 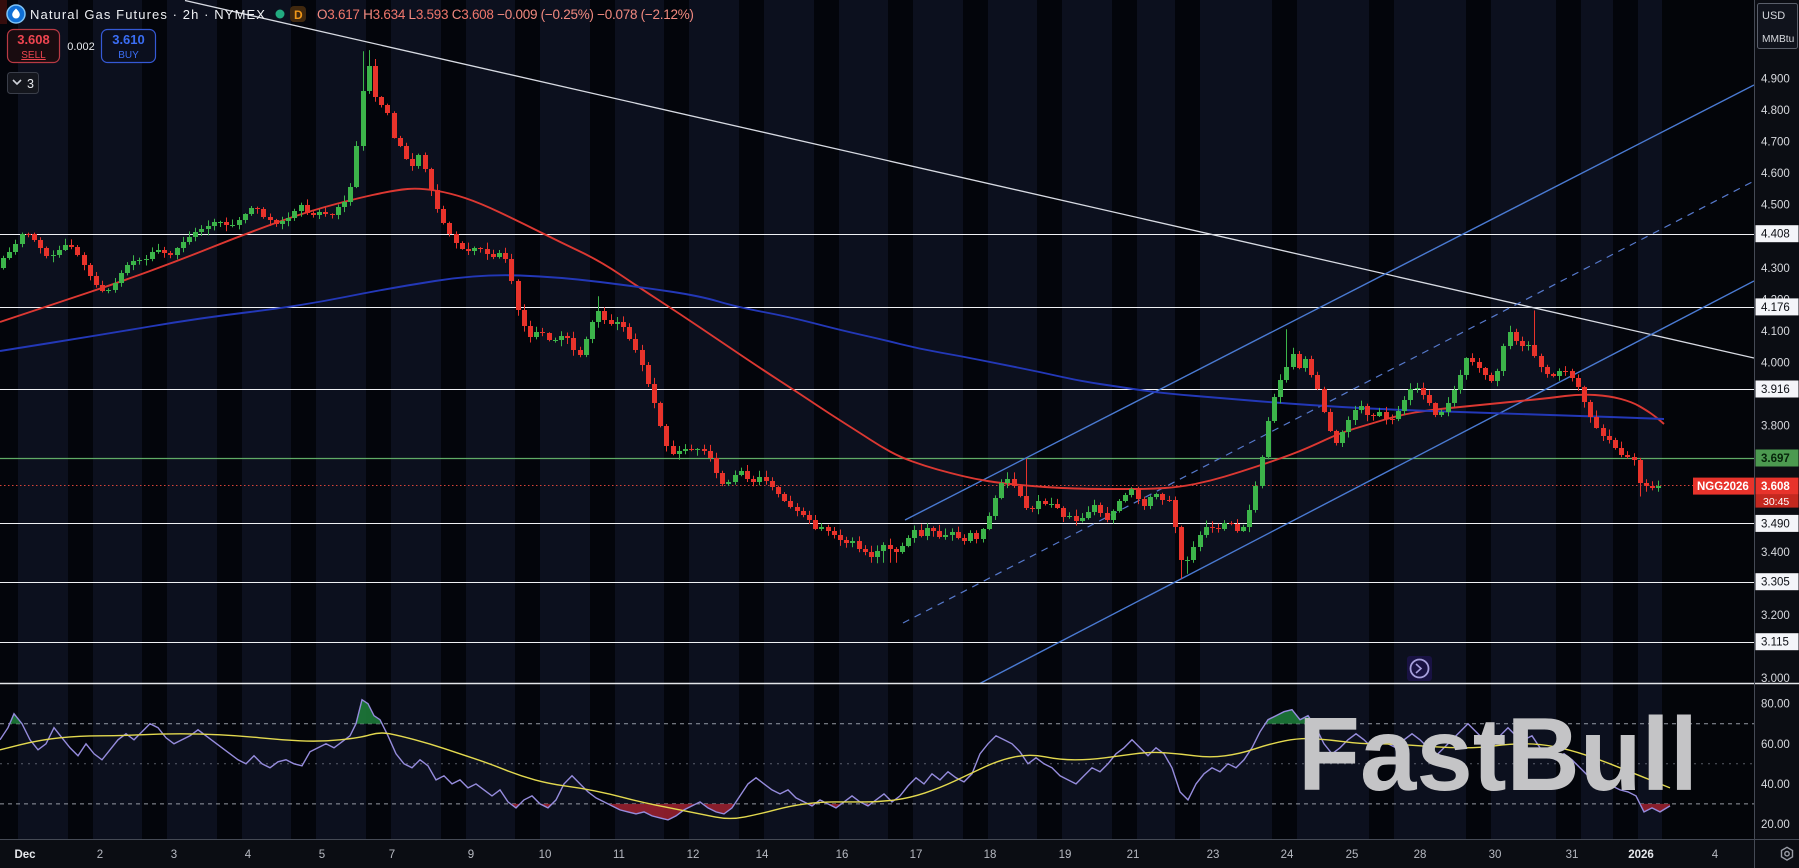 I want to click on svg-text: 9, so click(x=471, y=855).